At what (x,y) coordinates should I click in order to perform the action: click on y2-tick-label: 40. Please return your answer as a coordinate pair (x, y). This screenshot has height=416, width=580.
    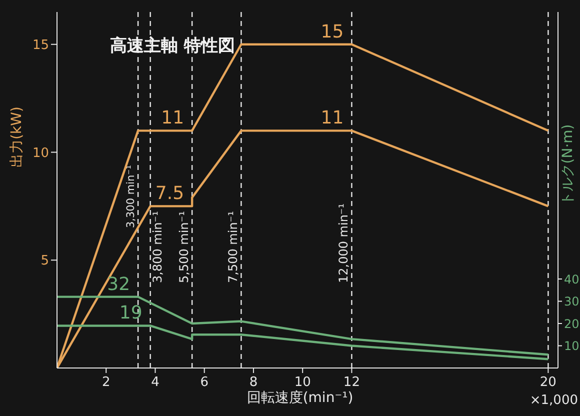
    Looking at the image, I should click on (572, 279).